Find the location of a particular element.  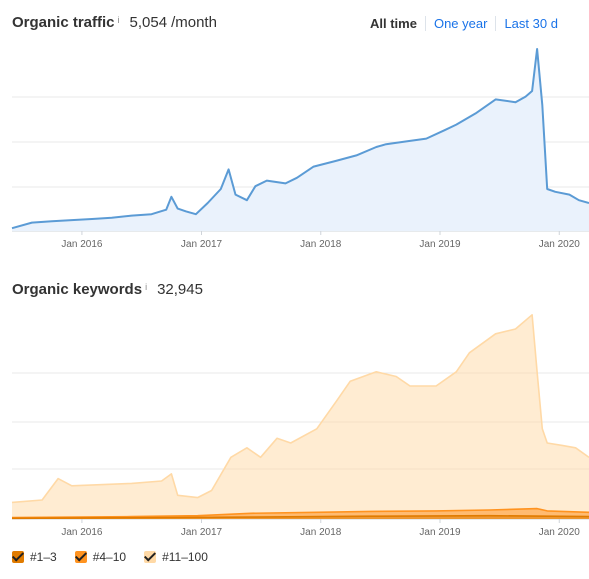

tab-all-time: All time is located at coordinates (393, 23).